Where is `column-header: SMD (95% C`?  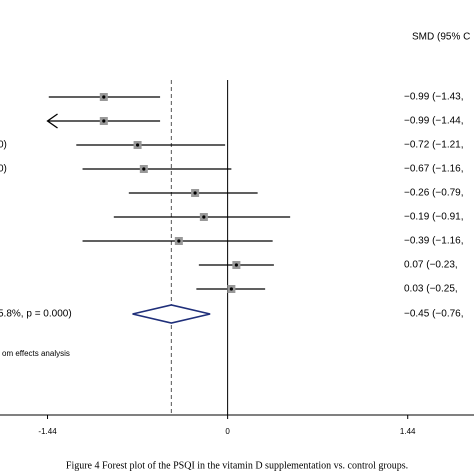
column-header: SMD (95% C is located at coordinates (441, 37).